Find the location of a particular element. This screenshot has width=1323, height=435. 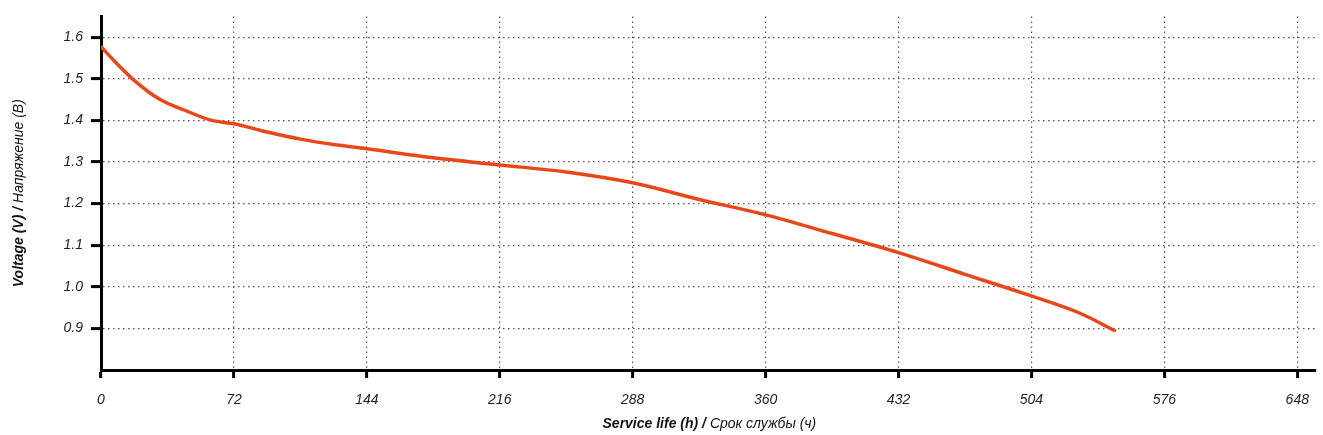

x-tick-label: 0 is located at coordinates (101, 399).